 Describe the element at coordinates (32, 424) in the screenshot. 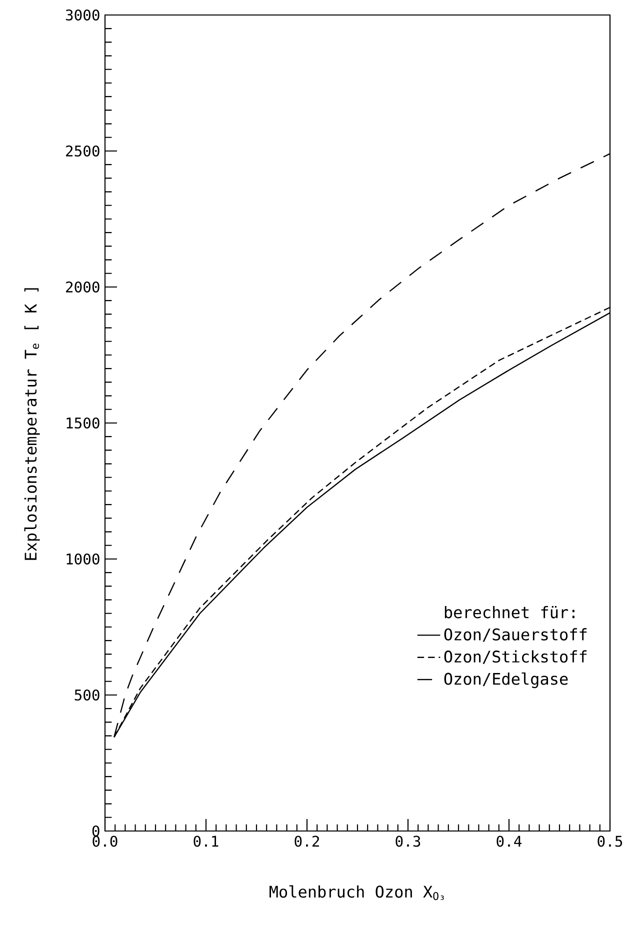

I see `text: Explosionstemperatur T$_{e}$ [ K ]` at that location.